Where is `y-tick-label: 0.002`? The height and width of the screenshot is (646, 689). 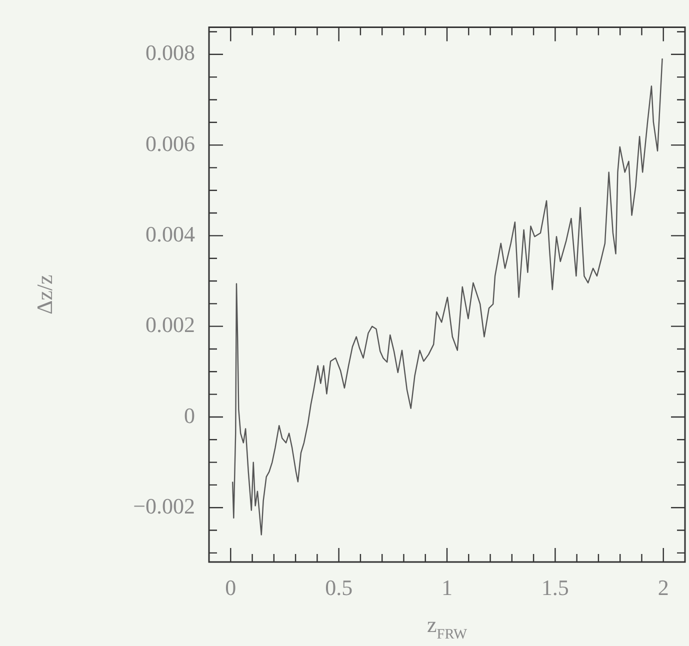 y-tick-label: 0.002 is located at coordinates (170, 325).